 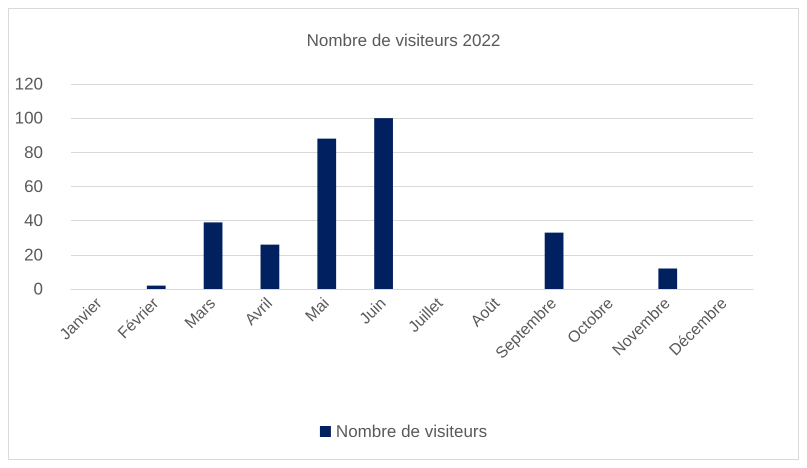 What do you see at coordinates (33, 186) in the screenshot?
I see `y-tick-label: 60` at bounding box center [33, 186].